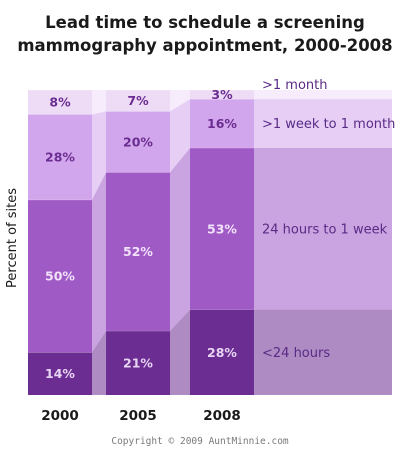 The height and width of the screenshot is (451, 400). What do you see at coordinates (205, 22) in the screenshot?
I see `chart-title-line-1: Lead time to schedule a screening` at bounding box center [205, 22].